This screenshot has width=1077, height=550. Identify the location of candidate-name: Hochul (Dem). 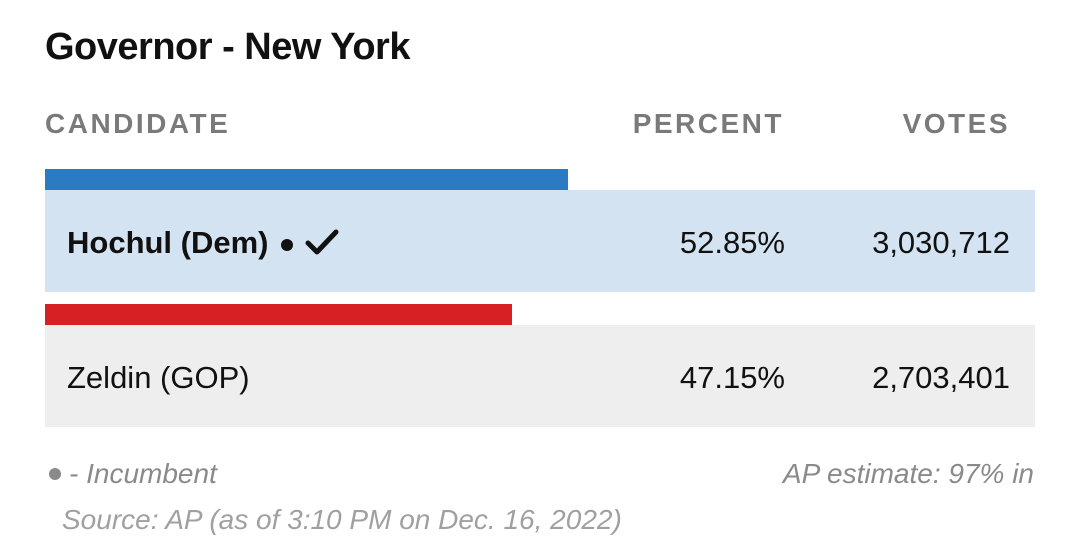
(168, 242).